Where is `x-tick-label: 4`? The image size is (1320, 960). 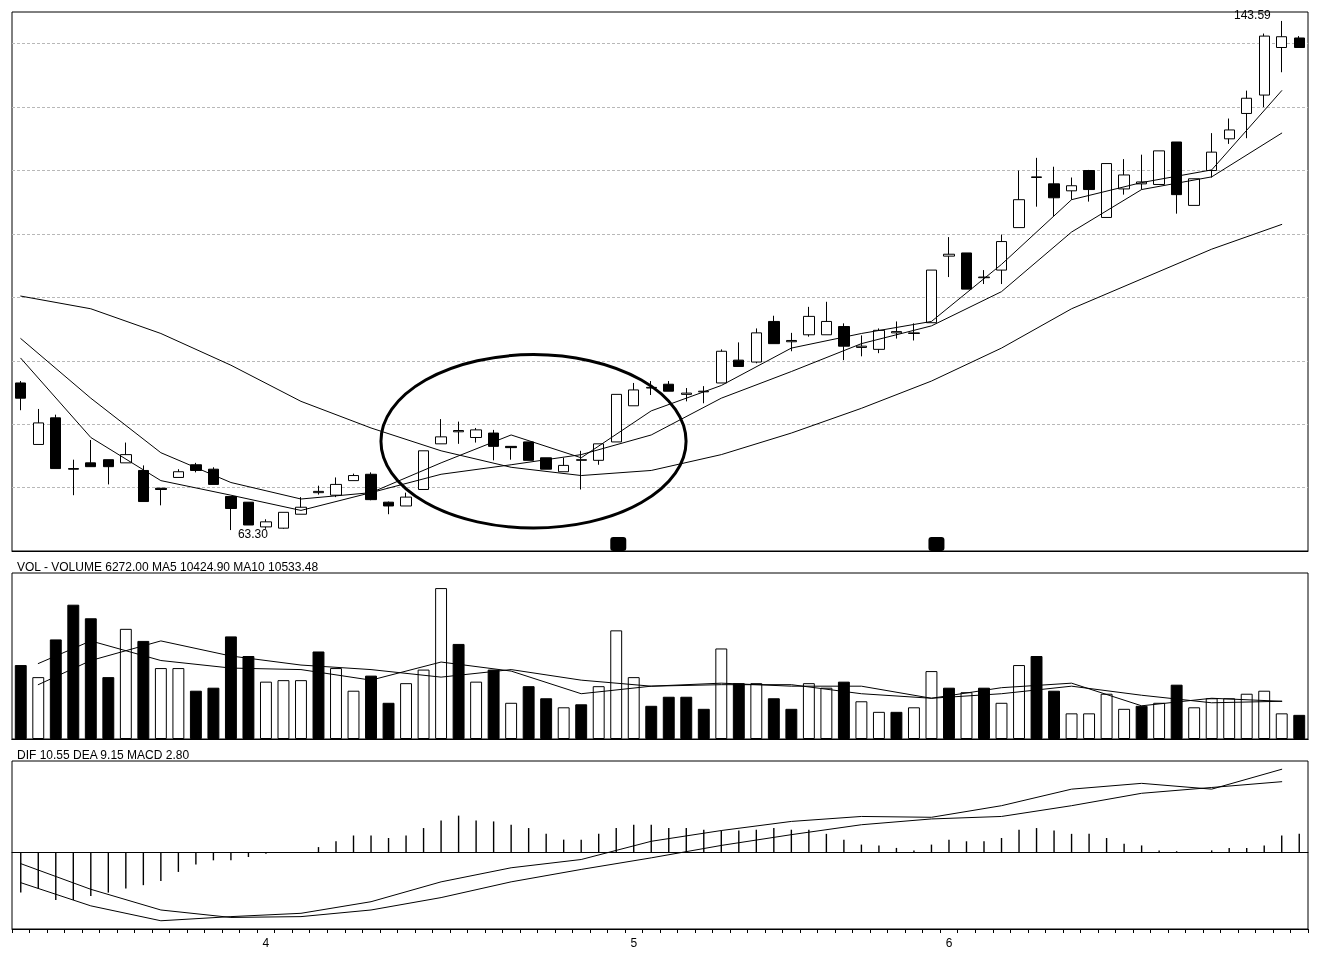 x-tick-label: 4 is located at coordinates (266, 943).